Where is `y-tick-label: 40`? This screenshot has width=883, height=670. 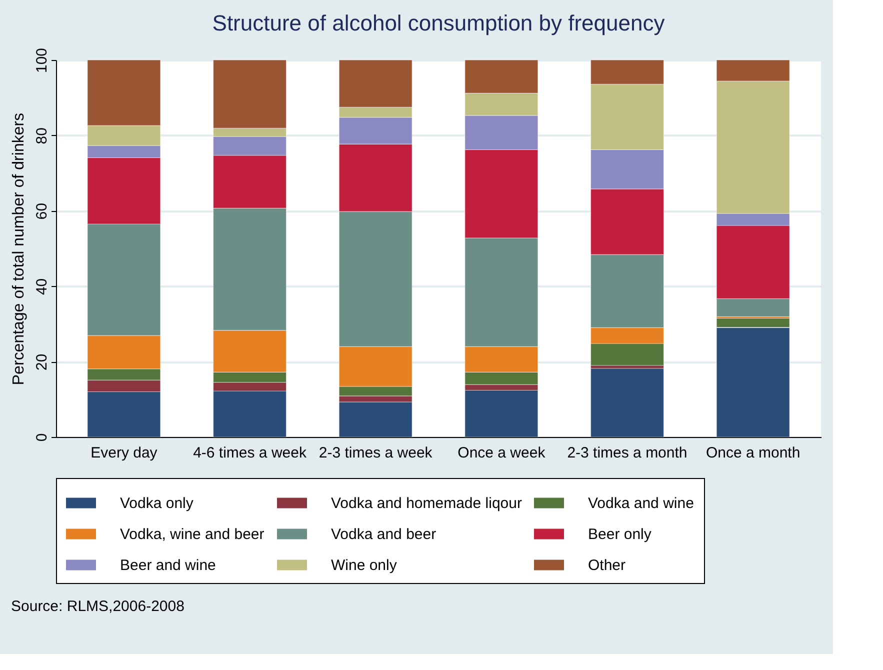 y-tick-label: 40 is located at coordinates (42, 287).